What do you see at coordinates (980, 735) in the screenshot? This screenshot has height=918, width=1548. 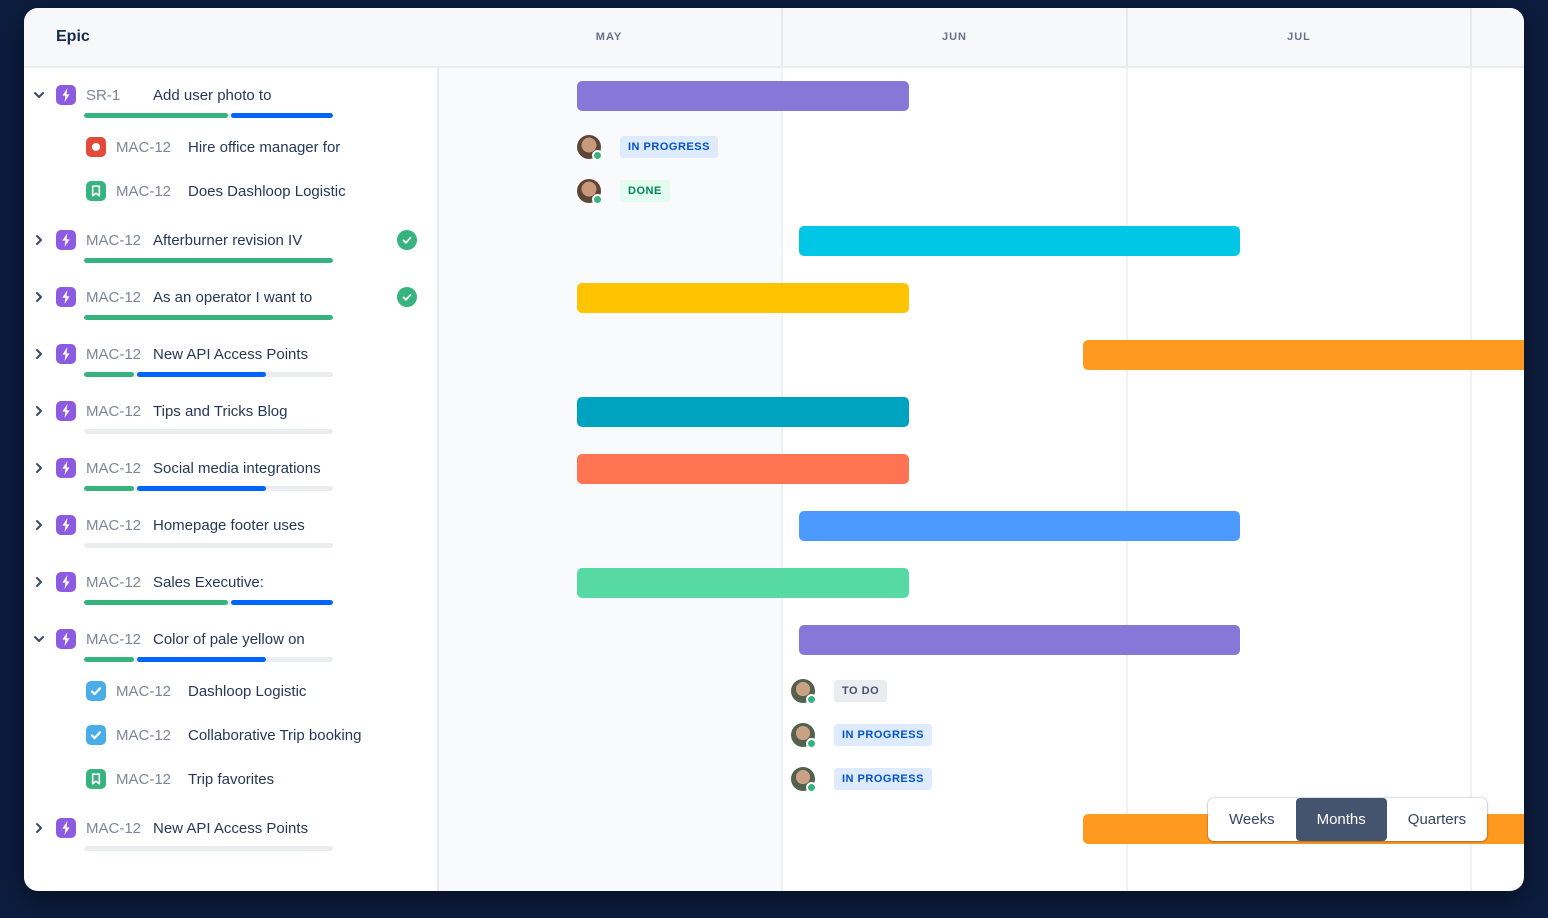 I see `timeline-row: IN PROGRESS` at bounding box center [980, 735].